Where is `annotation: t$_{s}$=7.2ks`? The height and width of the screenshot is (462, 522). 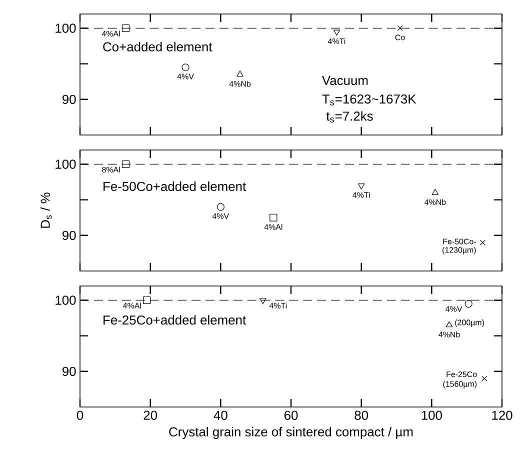 annotation: t$_{s}$=7.2ks is located at coordinates (349, 116).